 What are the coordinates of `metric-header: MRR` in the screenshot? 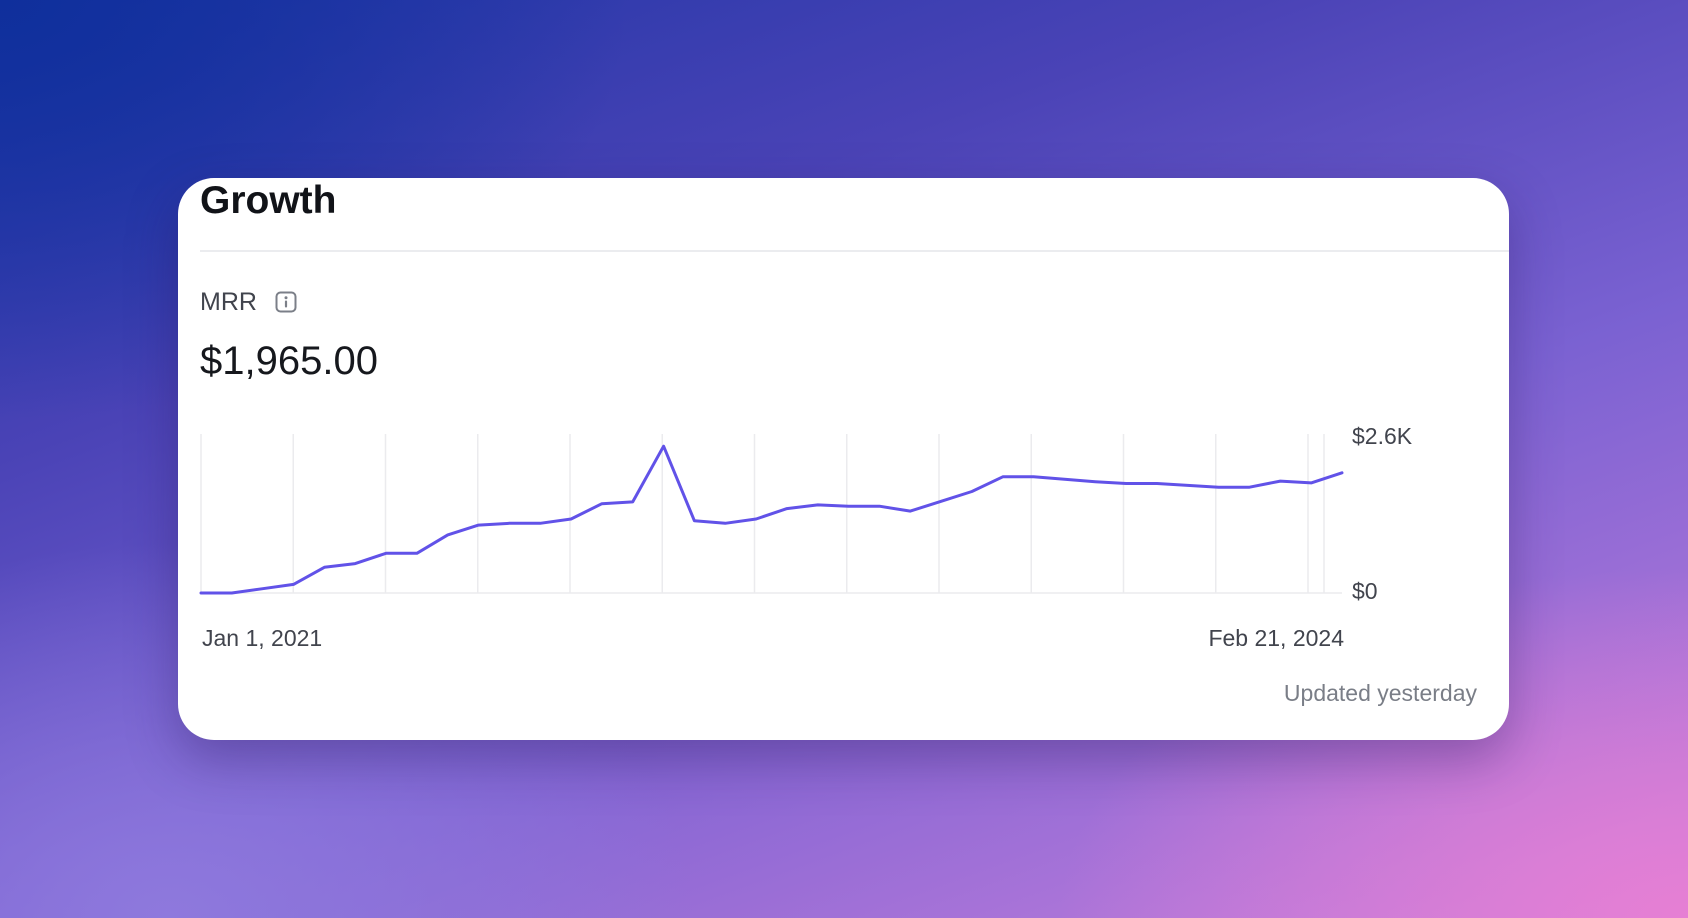 It's located at (248, 302).